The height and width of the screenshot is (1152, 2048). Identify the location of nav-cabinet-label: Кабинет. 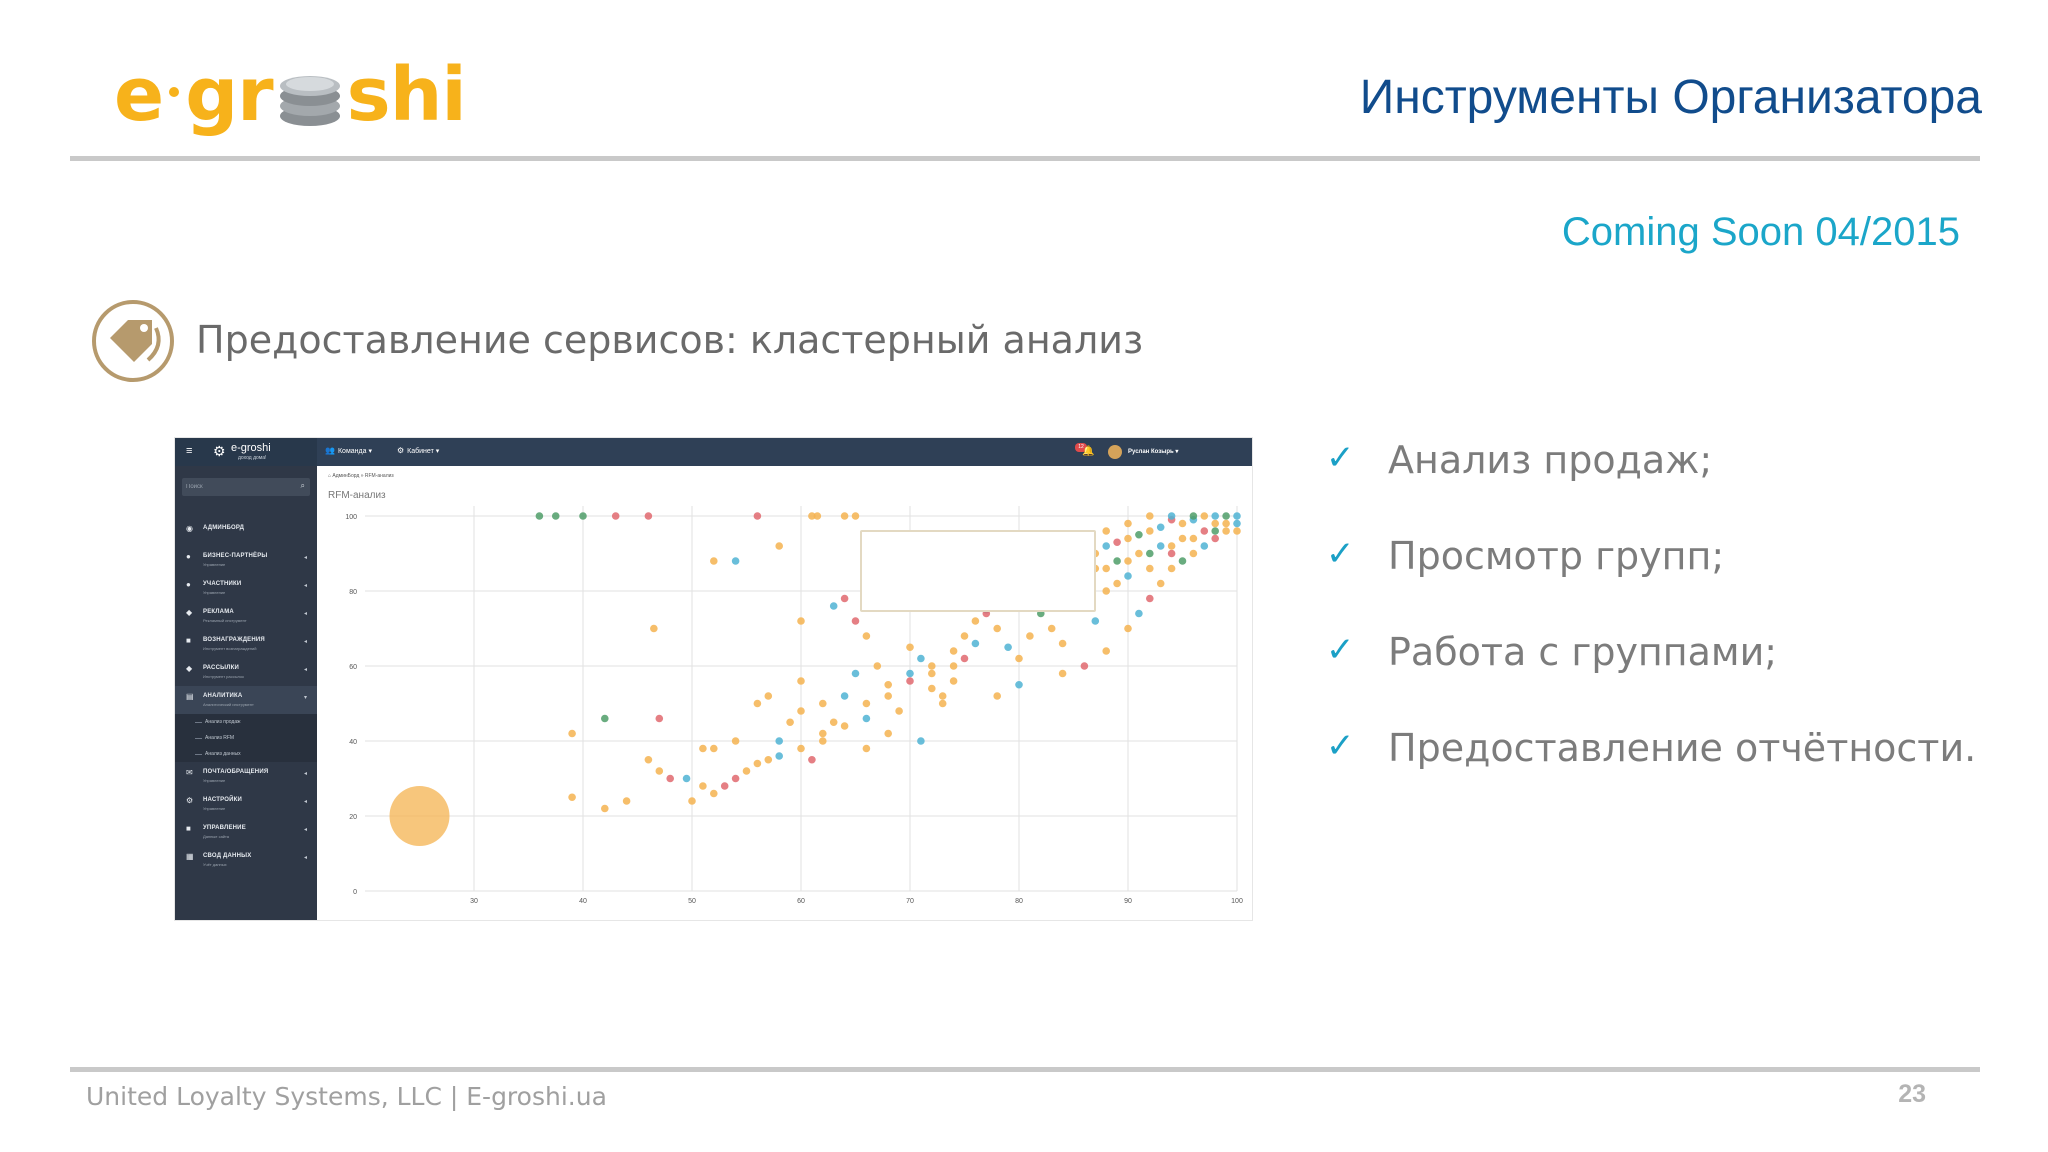
(420, 451).